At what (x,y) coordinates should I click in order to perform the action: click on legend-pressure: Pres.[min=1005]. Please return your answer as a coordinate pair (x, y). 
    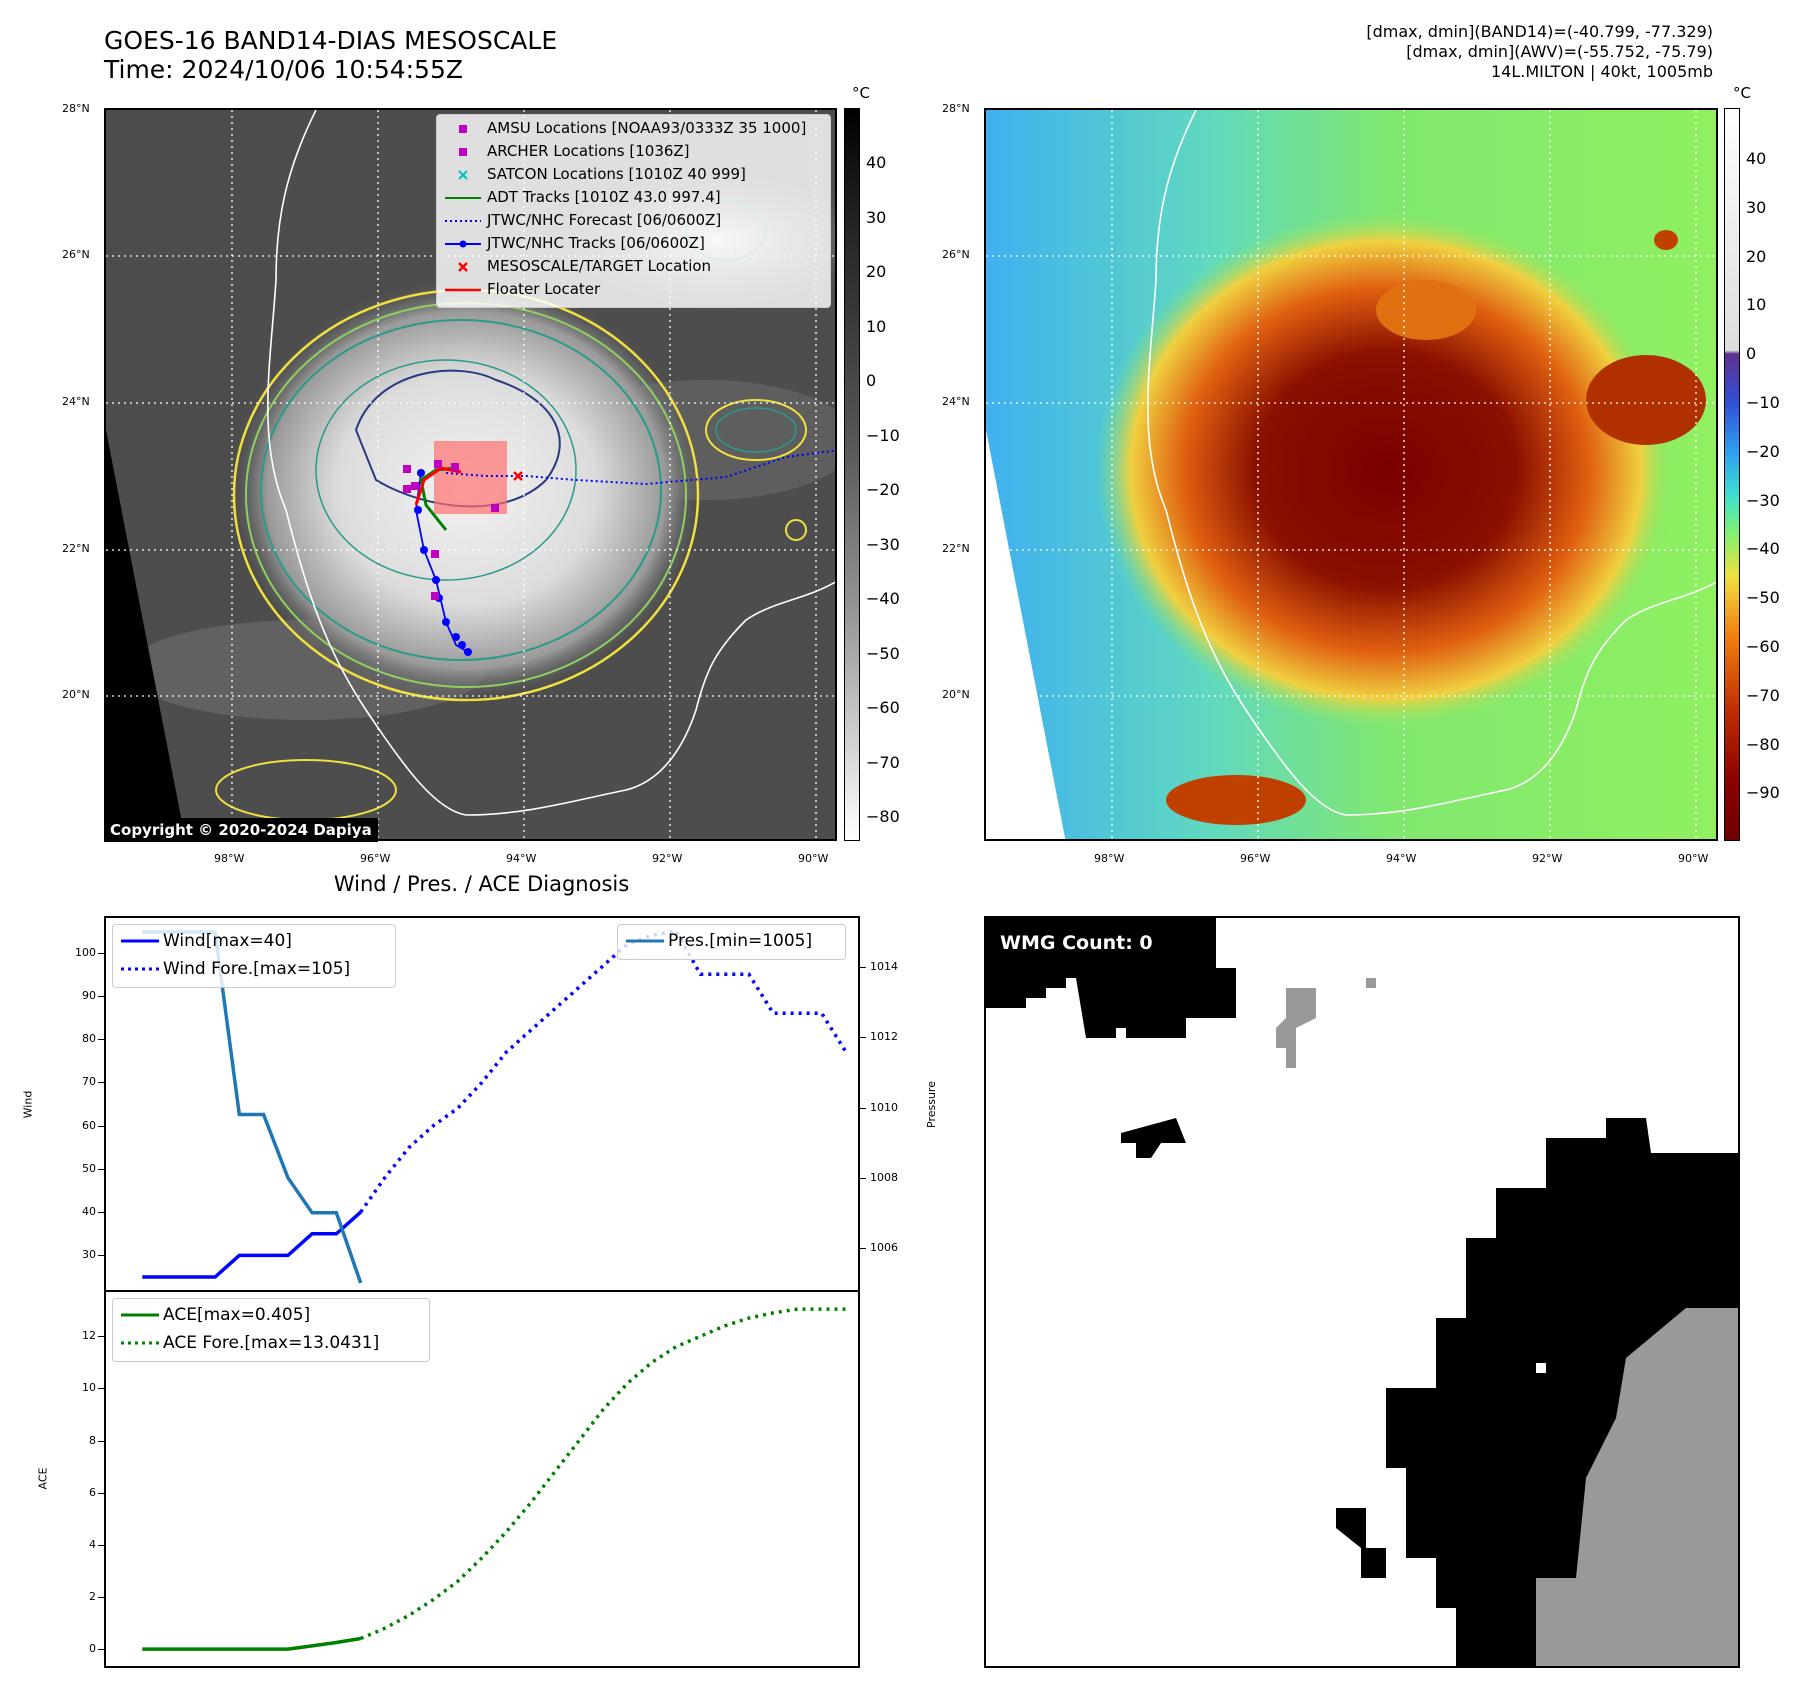
    Looking at the image, I should click on (740, 941).